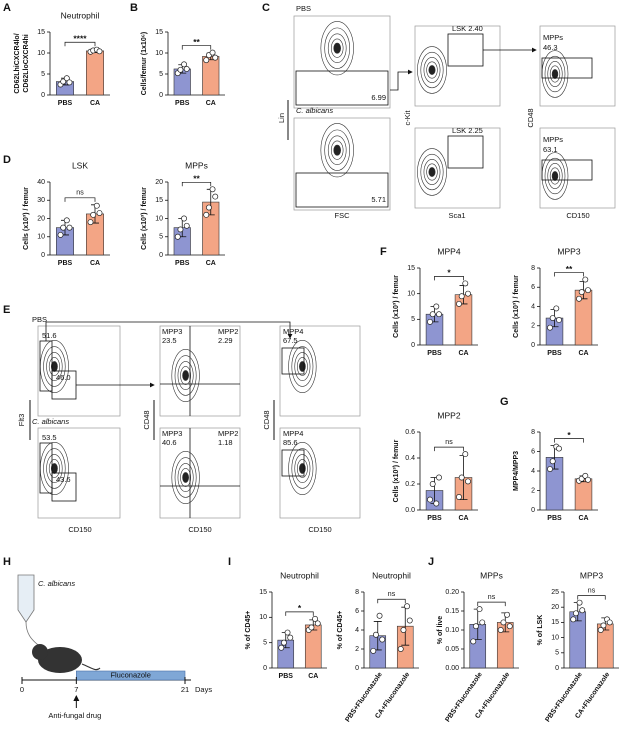 Image resolution: width=626 pixels, height=735 pixels. I want to click on y-axis-label: % of CD45+, so click(248, 630).